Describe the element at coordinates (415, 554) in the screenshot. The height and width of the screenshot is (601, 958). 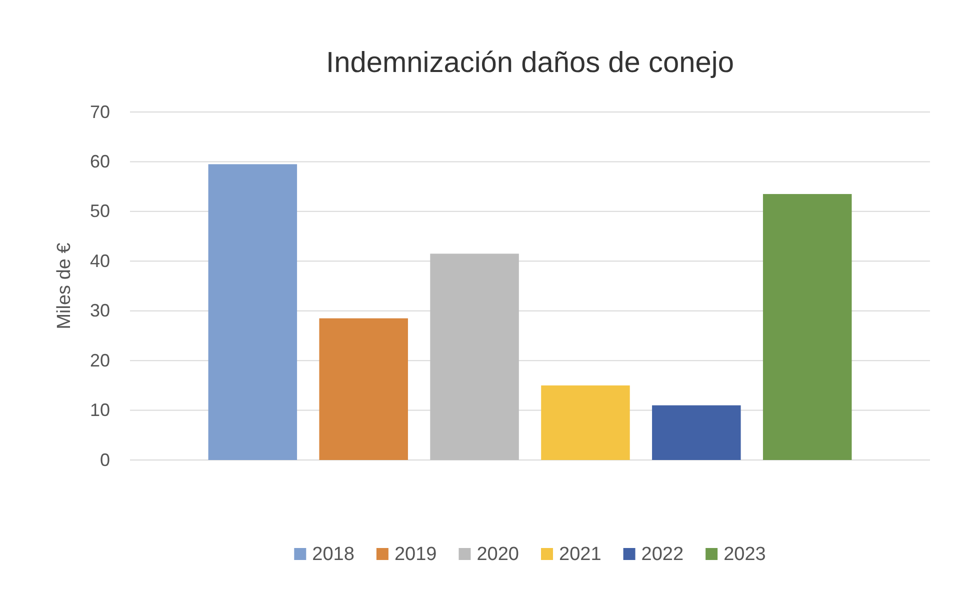
I see `legend-label: 2019` at that location.